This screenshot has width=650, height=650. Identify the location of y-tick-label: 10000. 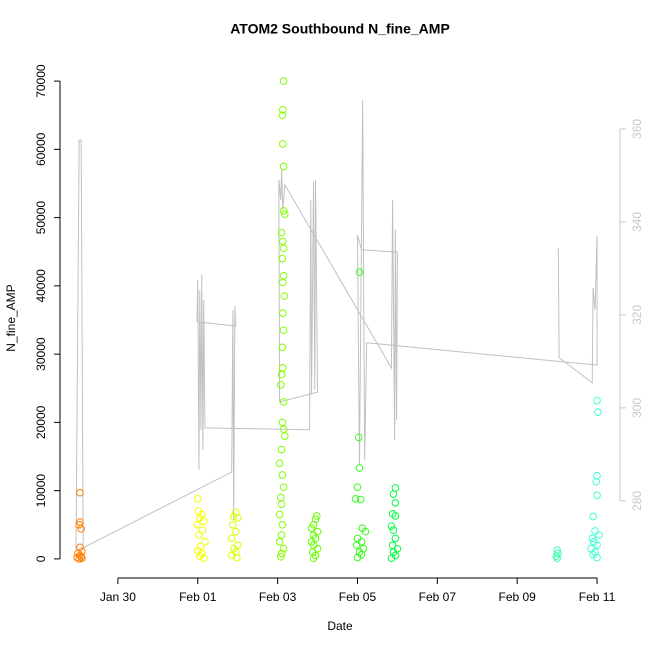
(41, 491).